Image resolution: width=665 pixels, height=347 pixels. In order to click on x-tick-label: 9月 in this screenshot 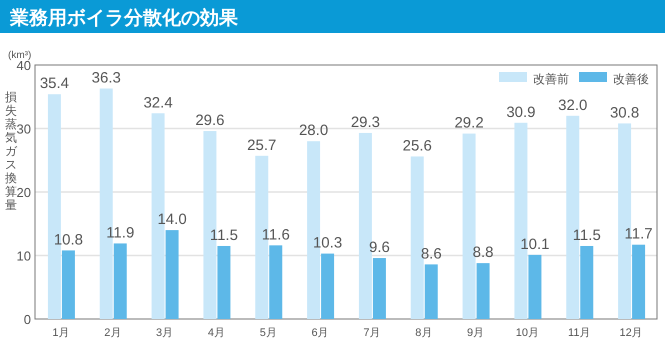, I will do `click(475, 333)`.